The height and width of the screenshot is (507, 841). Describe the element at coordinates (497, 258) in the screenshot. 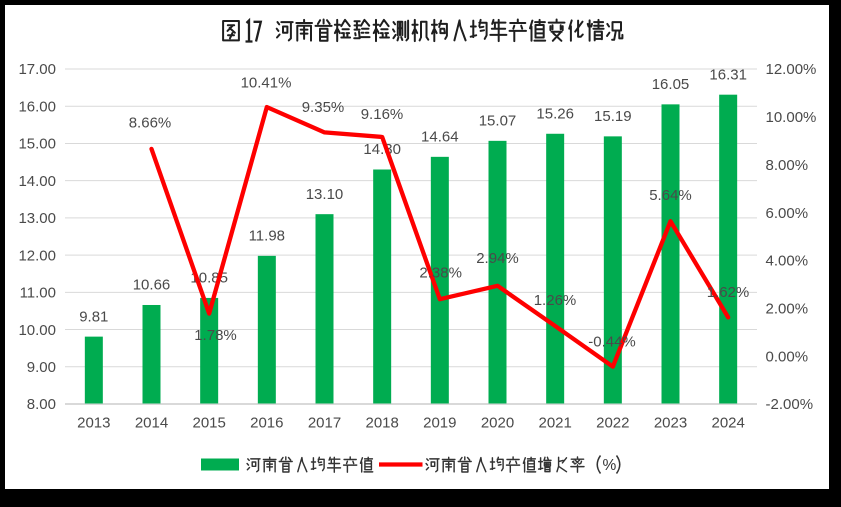

I see `svg-text: 2.94%` at that location.